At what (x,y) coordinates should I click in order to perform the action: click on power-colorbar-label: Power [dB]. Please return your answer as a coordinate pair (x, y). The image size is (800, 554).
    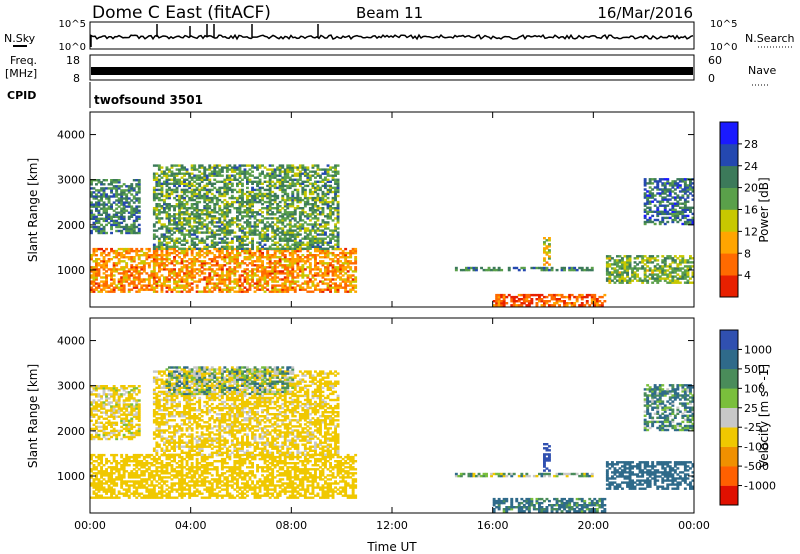
    Looking at the image, I should click on (764, 209).